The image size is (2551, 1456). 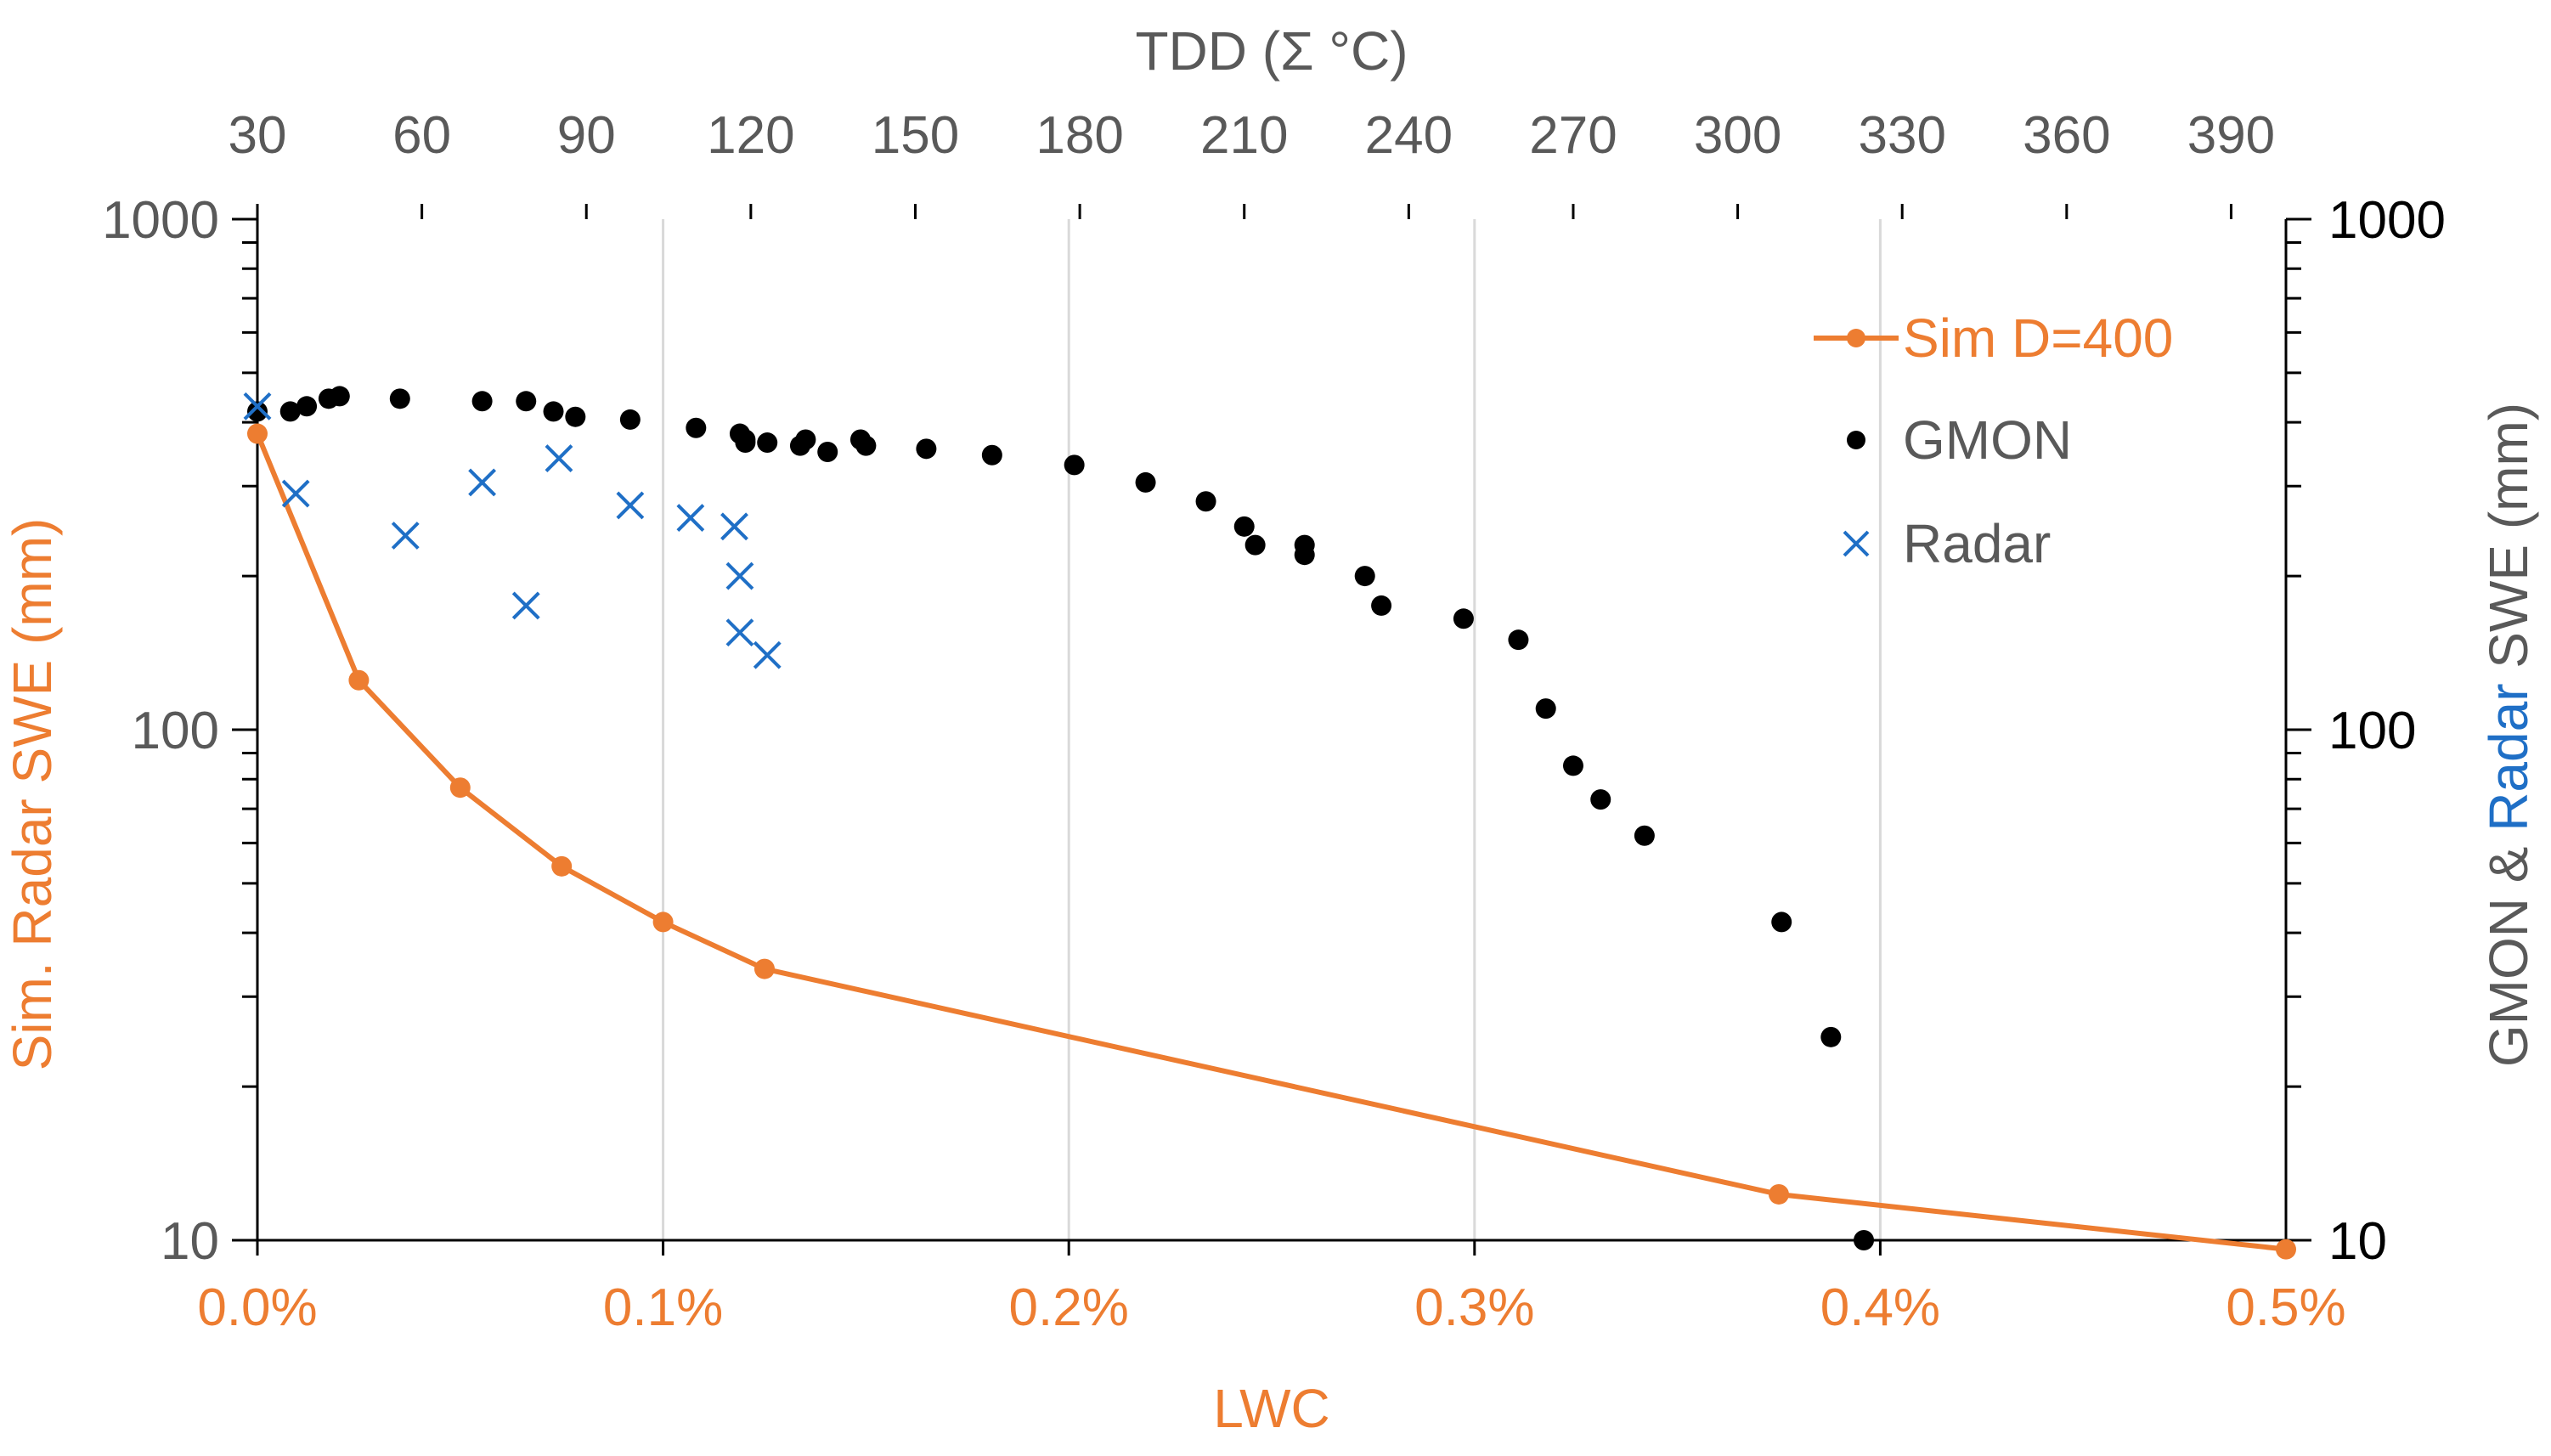 What do you see at coordinates (2066, 135) in the screenshot?
I see `x-top-tick-label-11: 360` at bounding box center [2066, 135].